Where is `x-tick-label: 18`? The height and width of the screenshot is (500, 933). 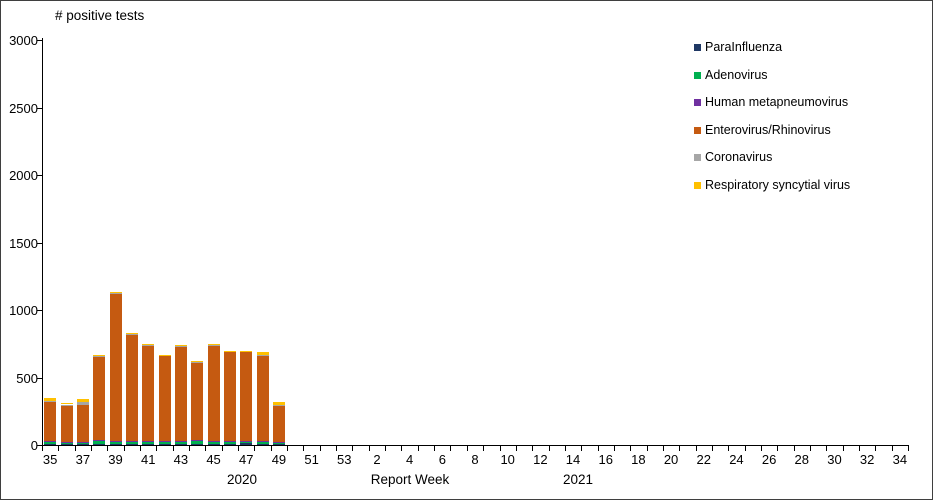 x-tick-label: 18 is located at coordinates (638, 459).